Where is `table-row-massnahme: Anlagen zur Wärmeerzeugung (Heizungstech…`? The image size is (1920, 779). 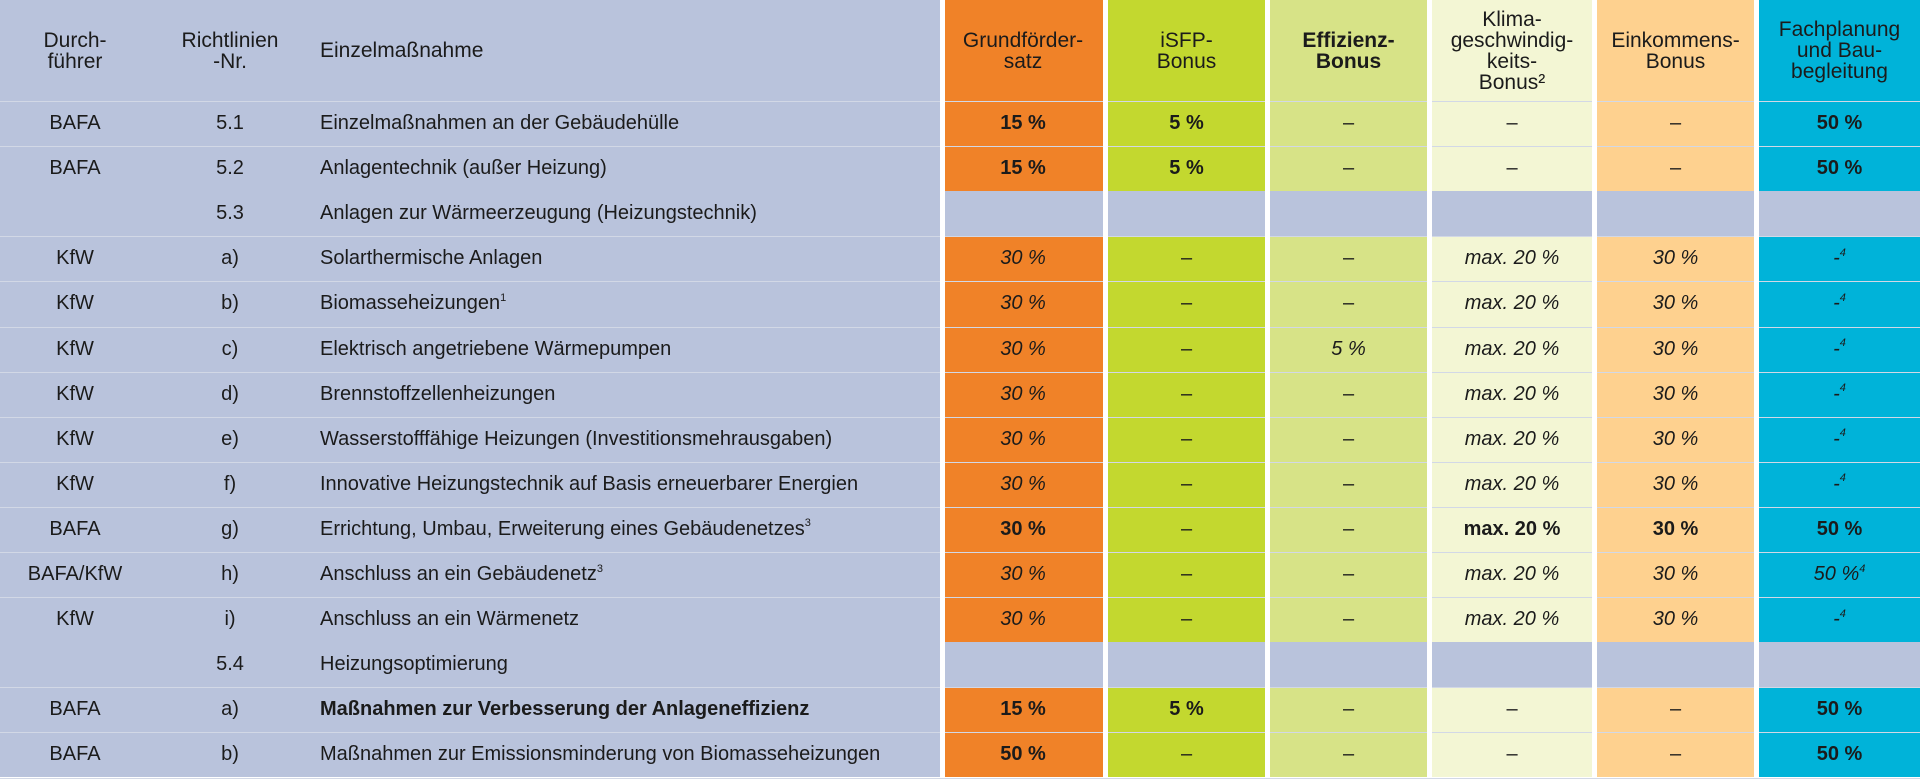
table-row-massnahme: Anlagen zur Wärmeerzeugung (Heizungstech… is located at coordinates (630, 213).